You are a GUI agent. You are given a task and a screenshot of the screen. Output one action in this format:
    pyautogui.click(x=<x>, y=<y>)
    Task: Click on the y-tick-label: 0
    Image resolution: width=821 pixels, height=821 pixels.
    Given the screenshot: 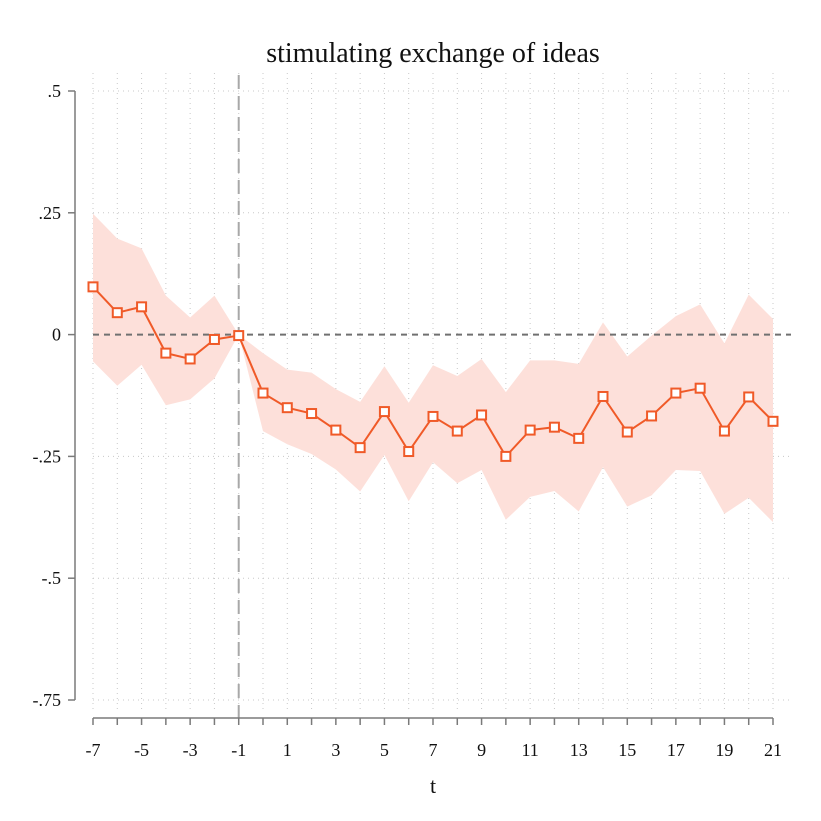 What is the action you would take?
    pyautogui.click(x=56, y=335)
    